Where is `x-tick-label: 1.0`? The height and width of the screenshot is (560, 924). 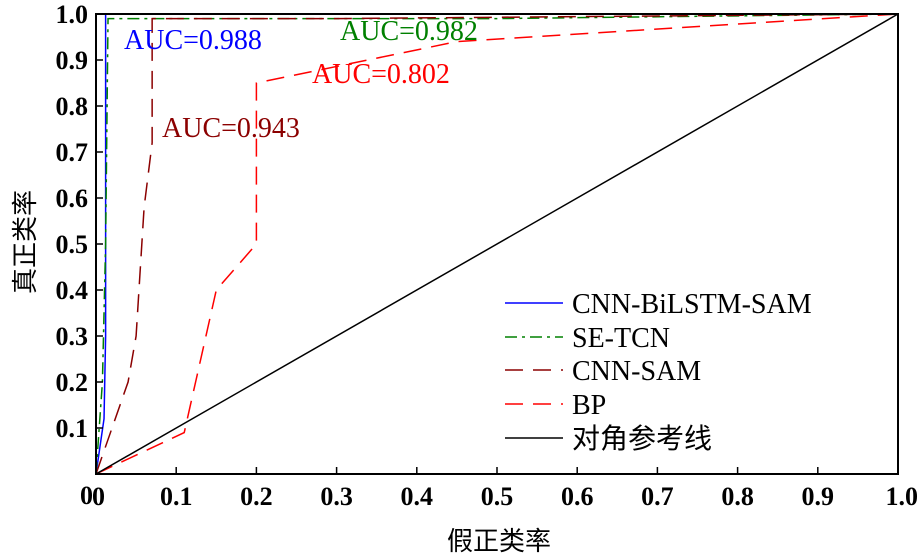
x-tick-label: 1.0 is located at coordinates (902, 496).